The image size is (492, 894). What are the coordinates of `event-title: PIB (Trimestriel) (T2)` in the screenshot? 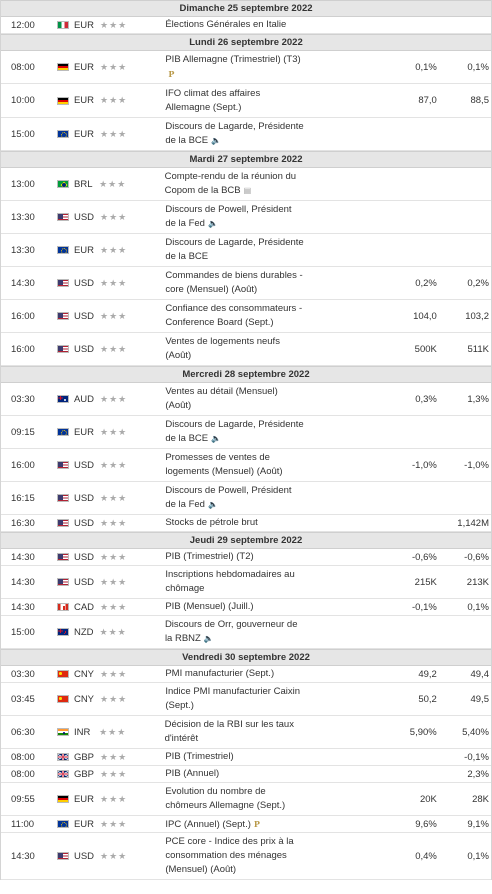 It's located at (244, 557).